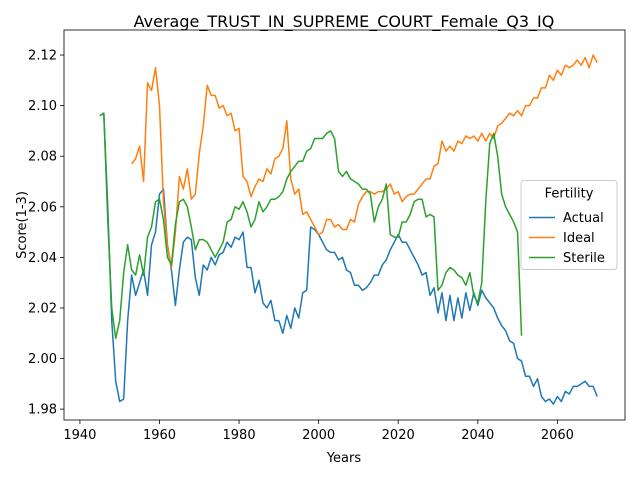 This screenshot has height=480, width=640. Describe the element at coordinates (79, 435) in the screenshot. I see `x-tick-label: 1940` at that location.